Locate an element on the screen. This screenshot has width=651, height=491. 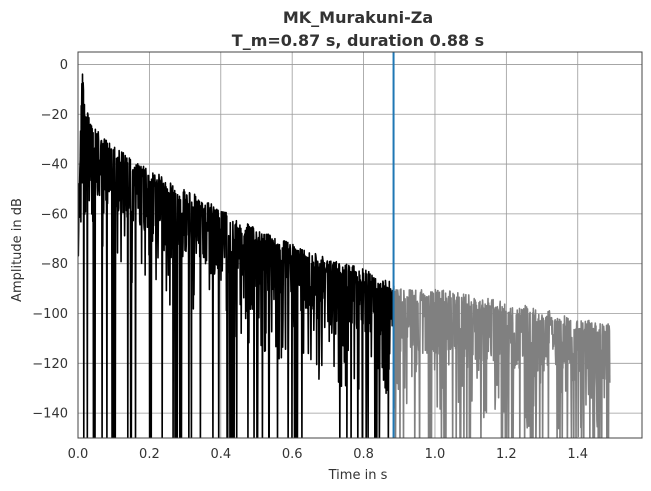
x-tick-label: 1.4 is located at coordinates (577, 454).